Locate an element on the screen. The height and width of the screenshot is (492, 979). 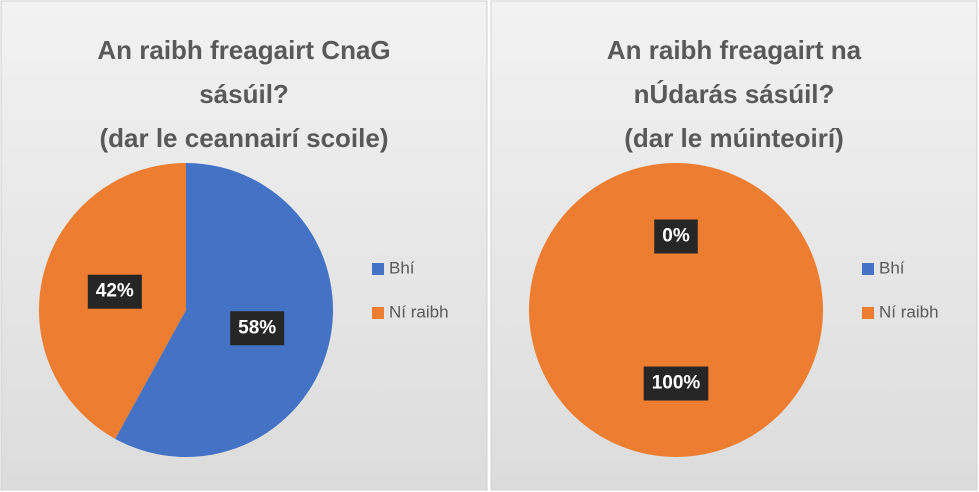
chart-title: nÚdarás sásúil? is located at coordinates (734, 94).